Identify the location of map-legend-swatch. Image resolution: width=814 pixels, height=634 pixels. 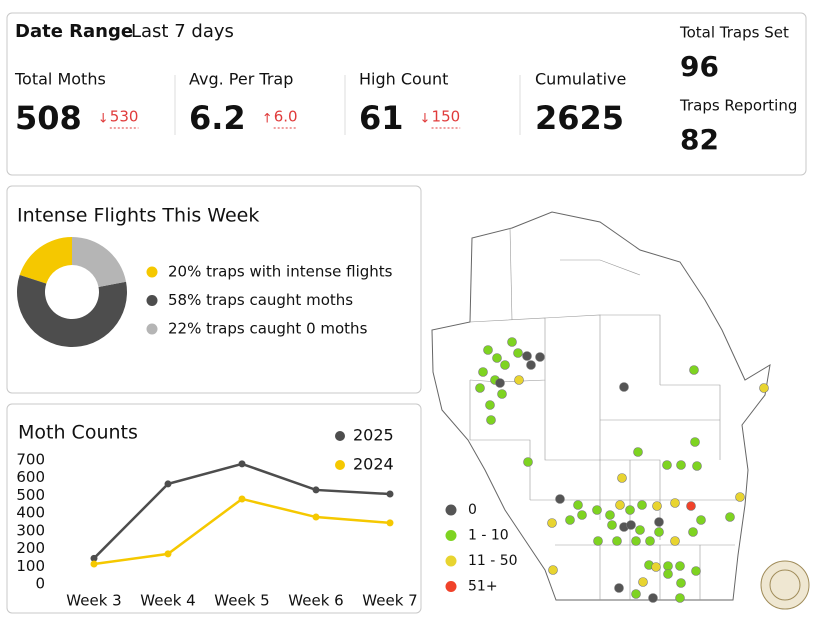
(451, 510).